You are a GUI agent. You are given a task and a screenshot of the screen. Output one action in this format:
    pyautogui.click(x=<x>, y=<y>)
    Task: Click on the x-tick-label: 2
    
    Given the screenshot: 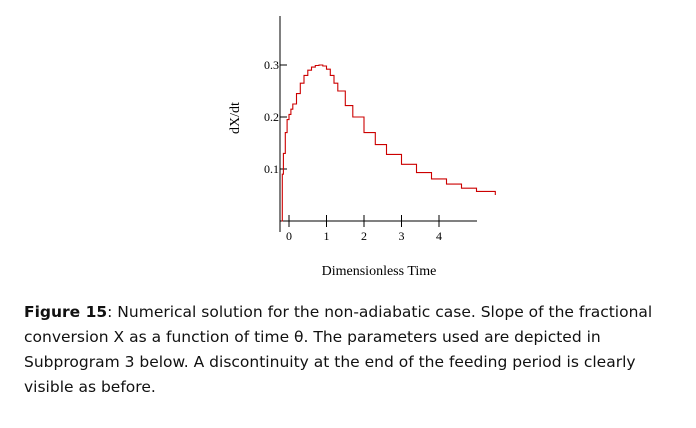 What is the action you would take?
    pyautogui.click(x=364, y=236)
    